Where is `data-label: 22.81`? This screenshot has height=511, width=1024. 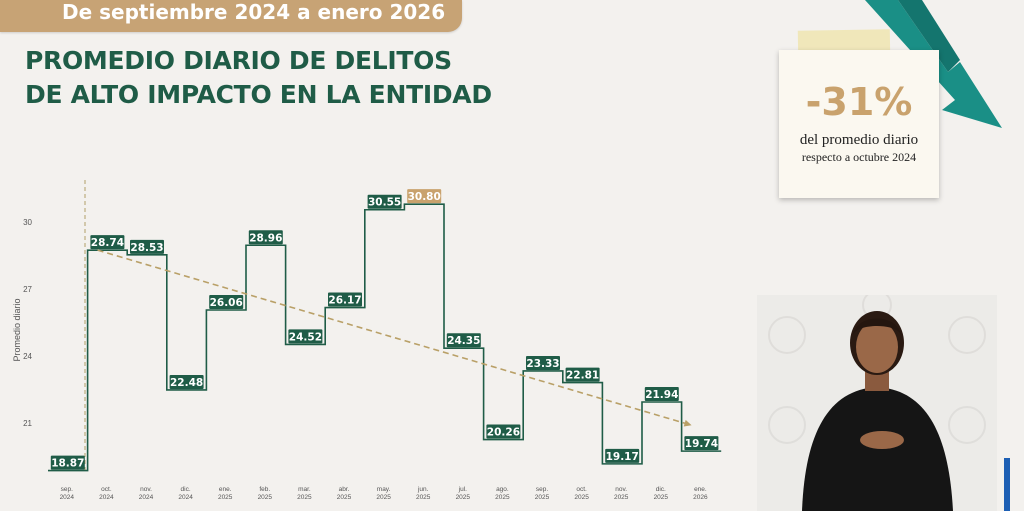 data-label: 22.81 is located at coordinates (582, 376).